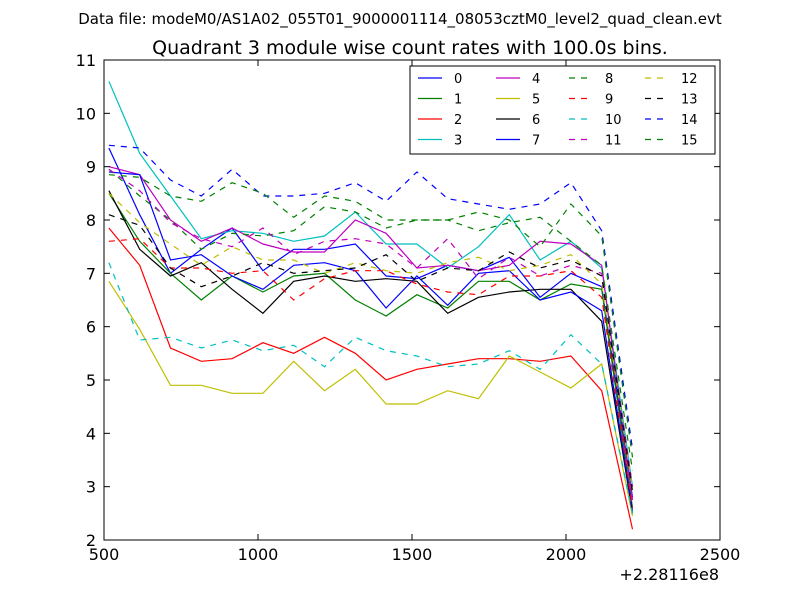 This screenshot has width=800, height=600. What do you see at coordinates (689, 79) in the screenshot?
I see `legend-label-12: 12` at bounding box center [689, 79].